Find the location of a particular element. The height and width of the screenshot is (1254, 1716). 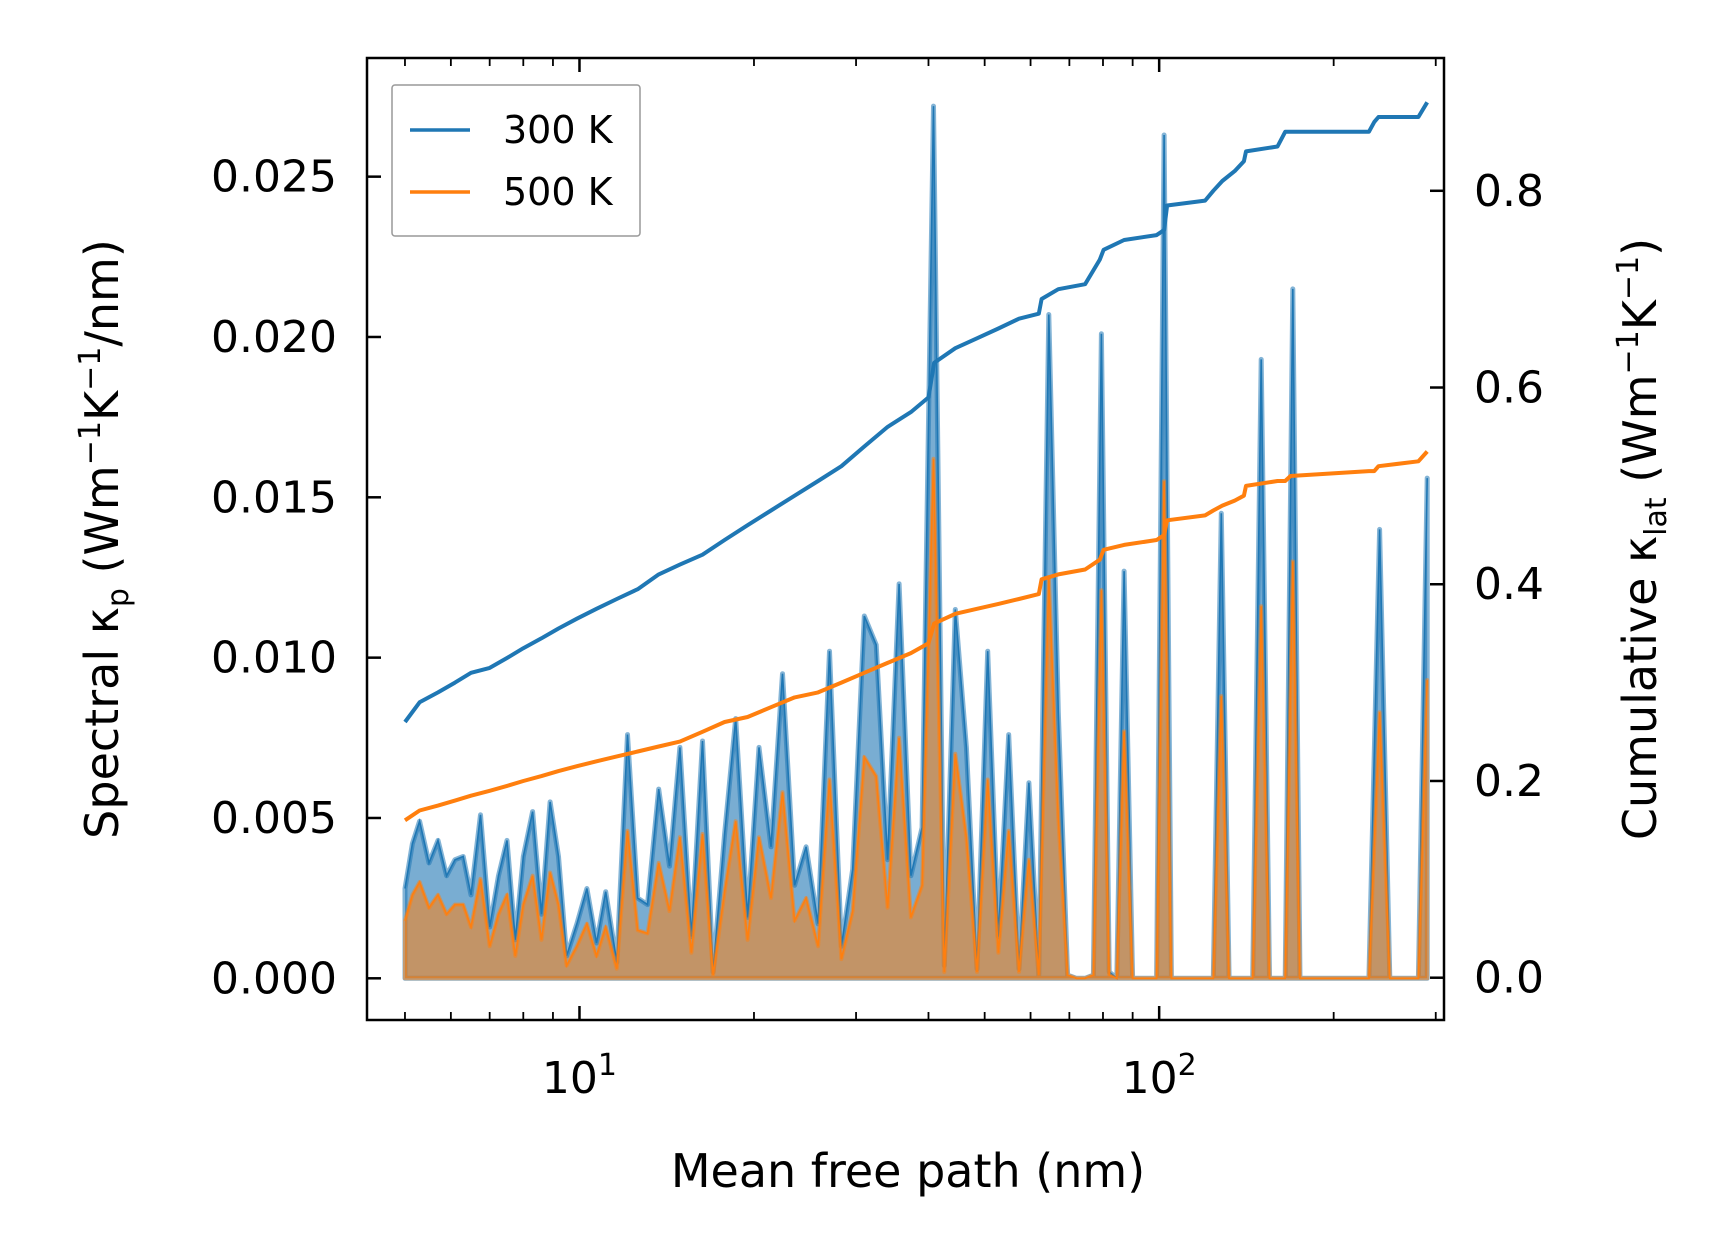

legend-box is located at coordinates (516, 160).